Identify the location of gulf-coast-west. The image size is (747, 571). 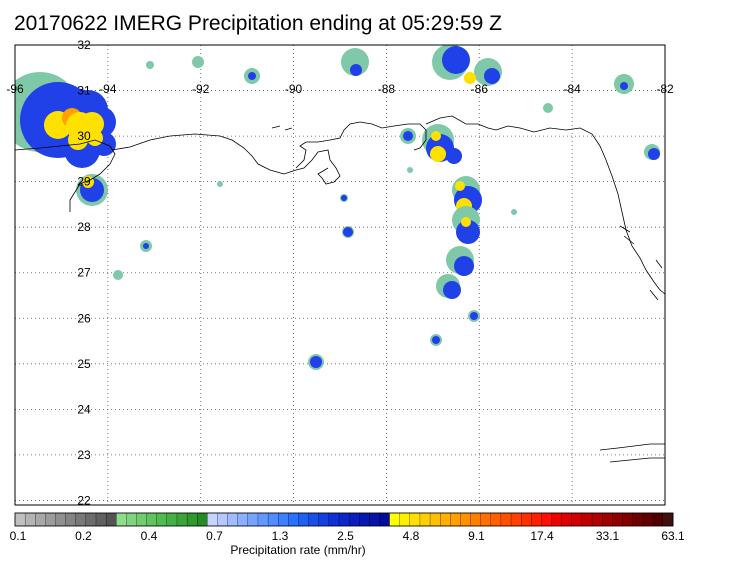
(221, 166).